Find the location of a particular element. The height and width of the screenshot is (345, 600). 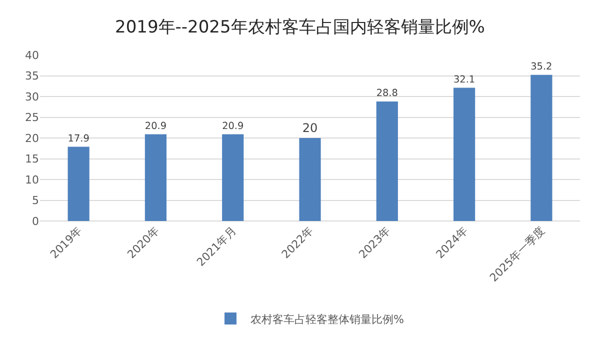

data-label: 20 is located at coordinates (310, 128).